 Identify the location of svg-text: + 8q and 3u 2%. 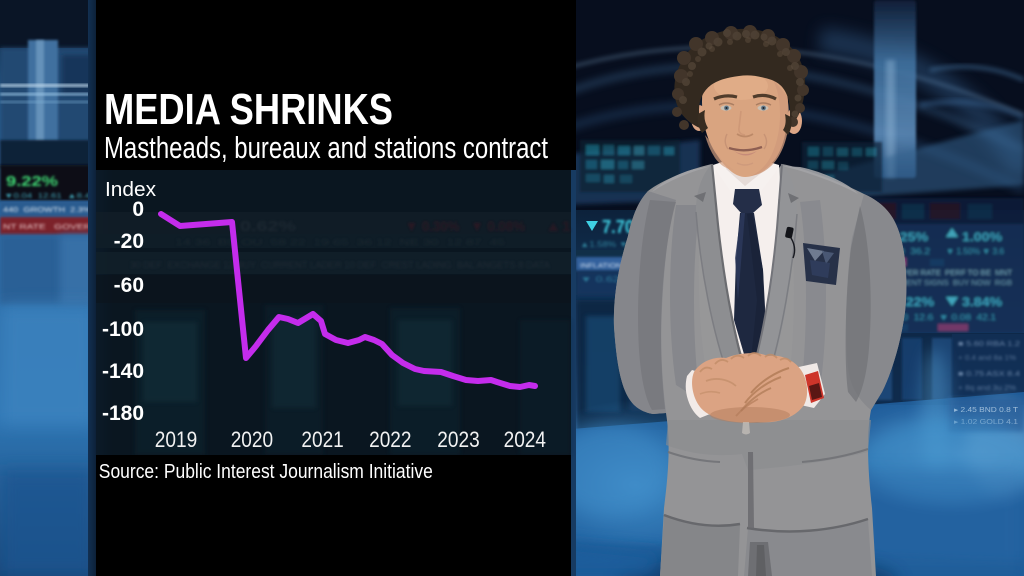
(987, 388).